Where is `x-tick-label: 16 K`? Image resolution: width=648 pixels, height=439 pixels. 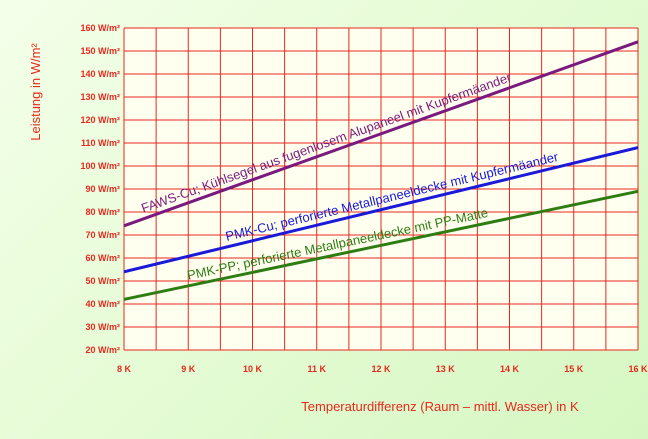
x-tick-label: 16 K is located at coordinates (638, 369).